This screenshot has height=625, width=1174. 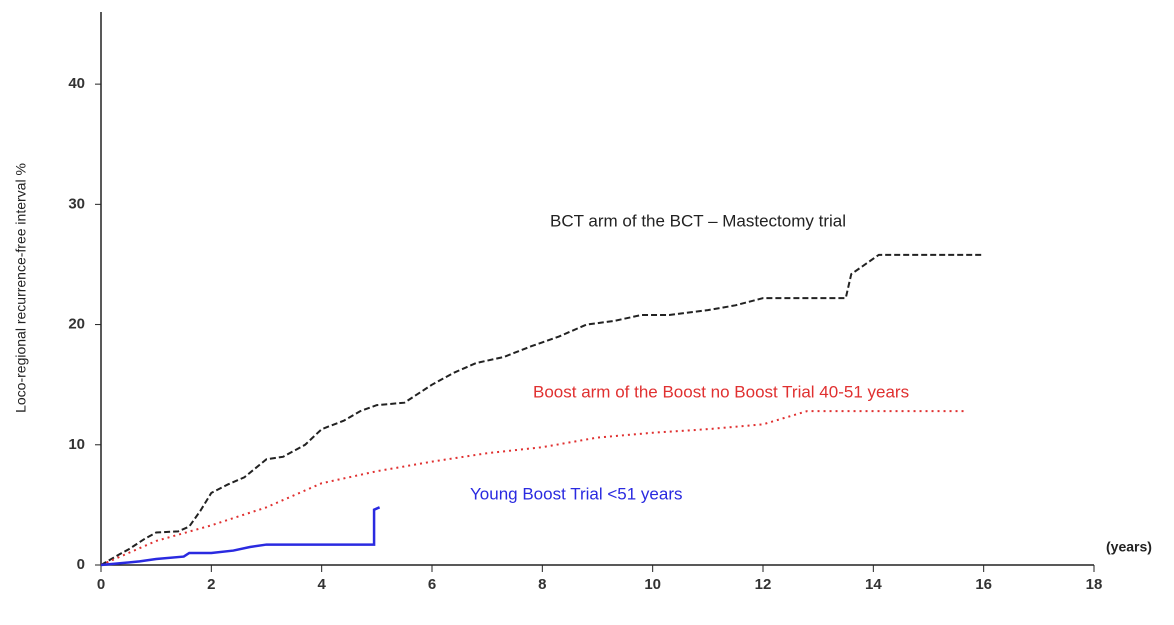 I want to click on y-tick-label: 20, so click(x=76, y=324).